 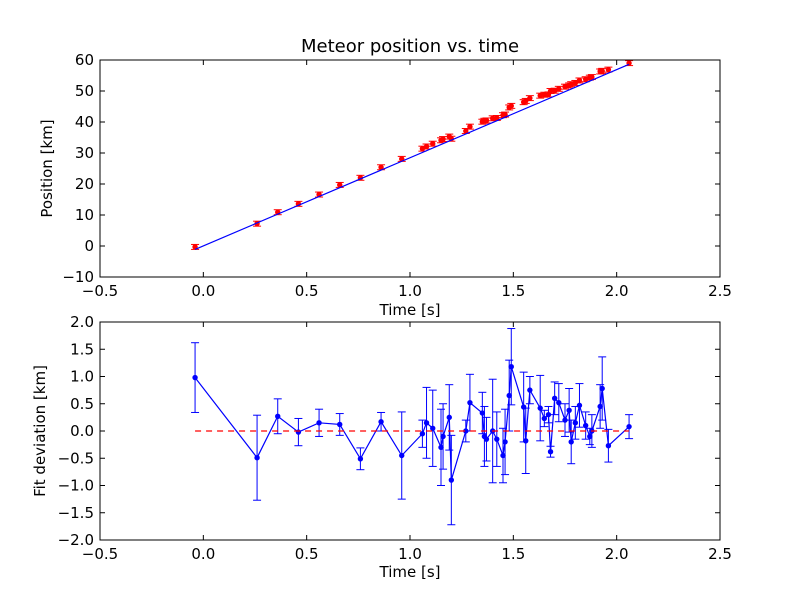 What do you see at coordinates (617, 554) in the screenshot?
I see `deviation-x-tick-label: 2.0` at bounding box center [617, 554].